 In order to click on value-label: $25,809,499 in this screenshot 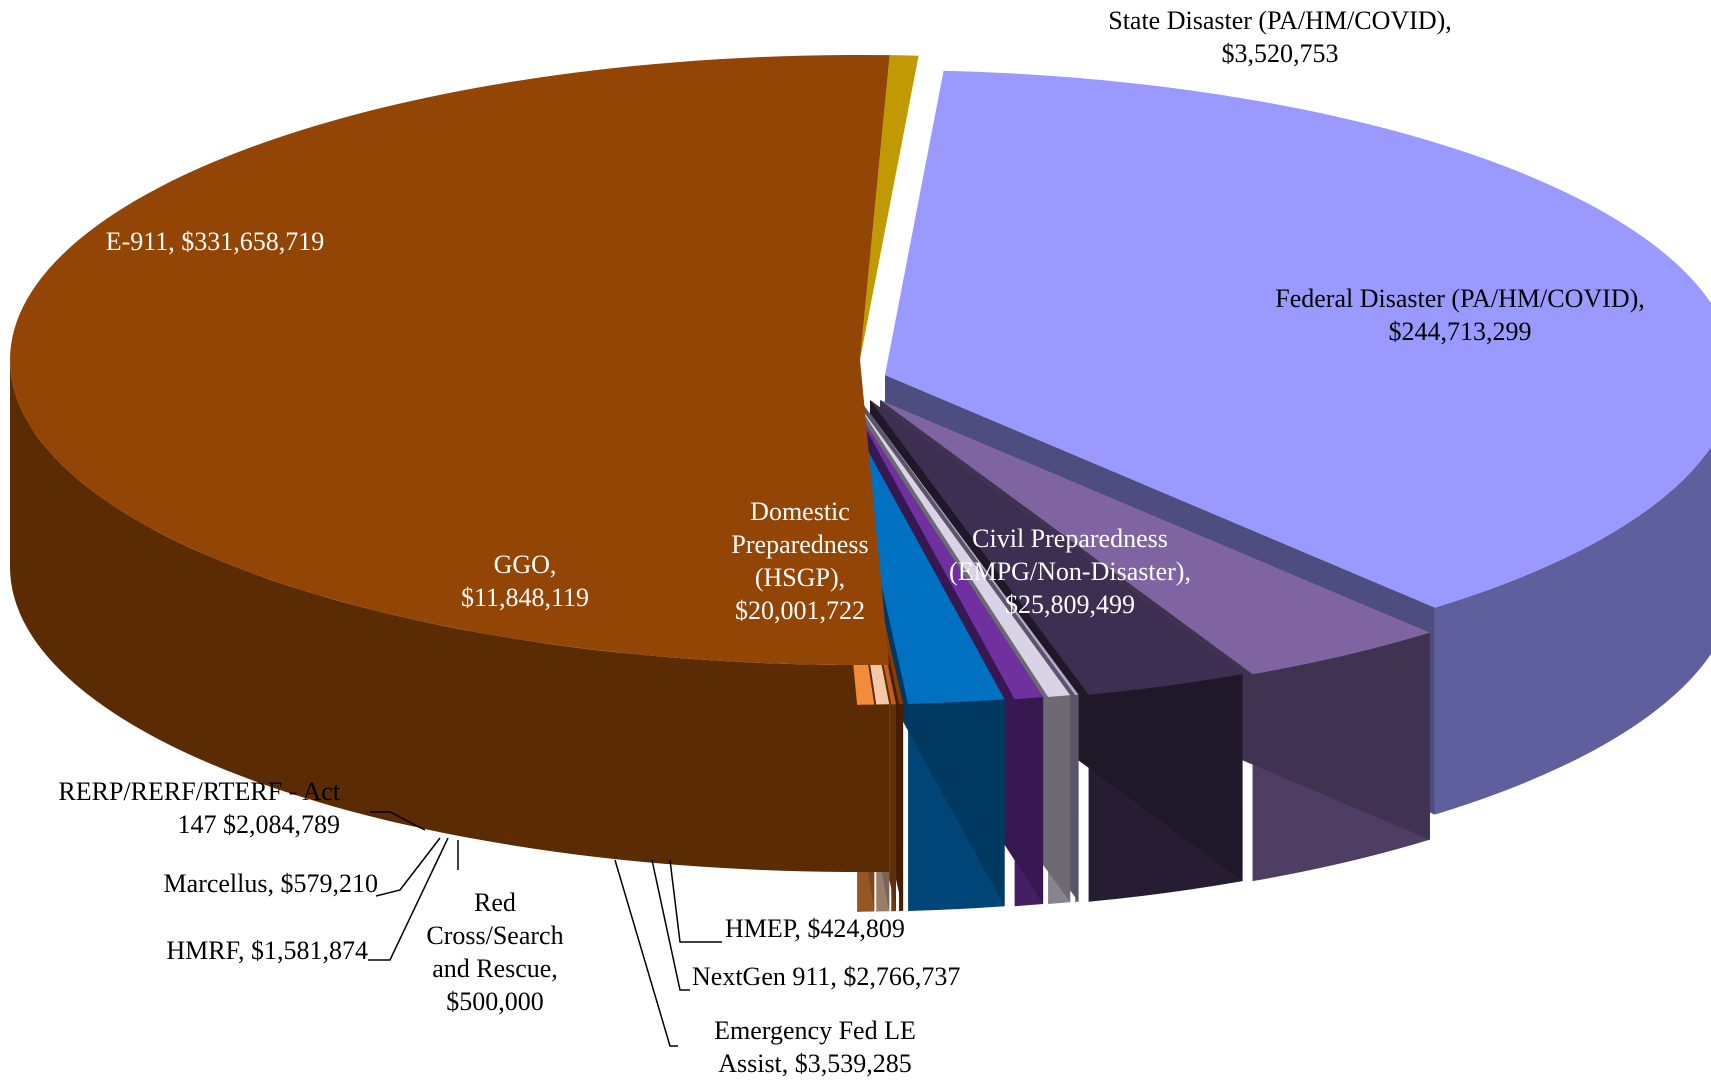, I will do `click(1070, 604)`.